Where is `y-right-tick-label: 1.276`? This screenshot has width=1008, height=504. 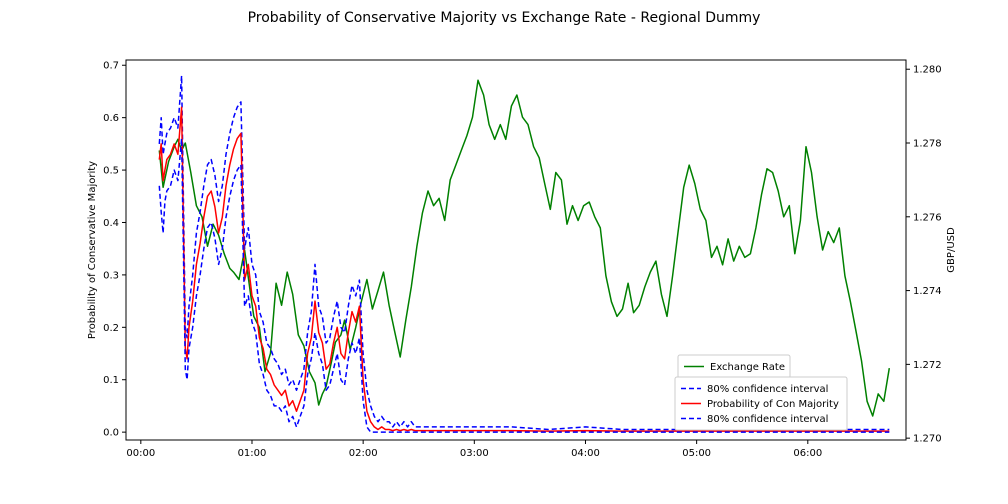
y-right-tick-label: 1.276 is located at coordinates (927, 217).